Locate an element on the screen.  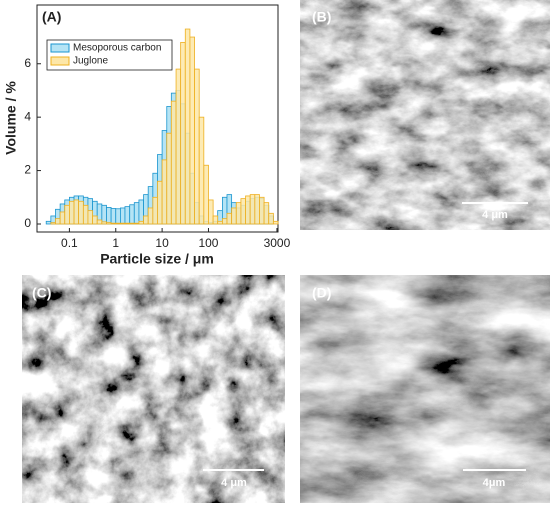
y-tick-label: 6 is located at coordinates (27, 63).